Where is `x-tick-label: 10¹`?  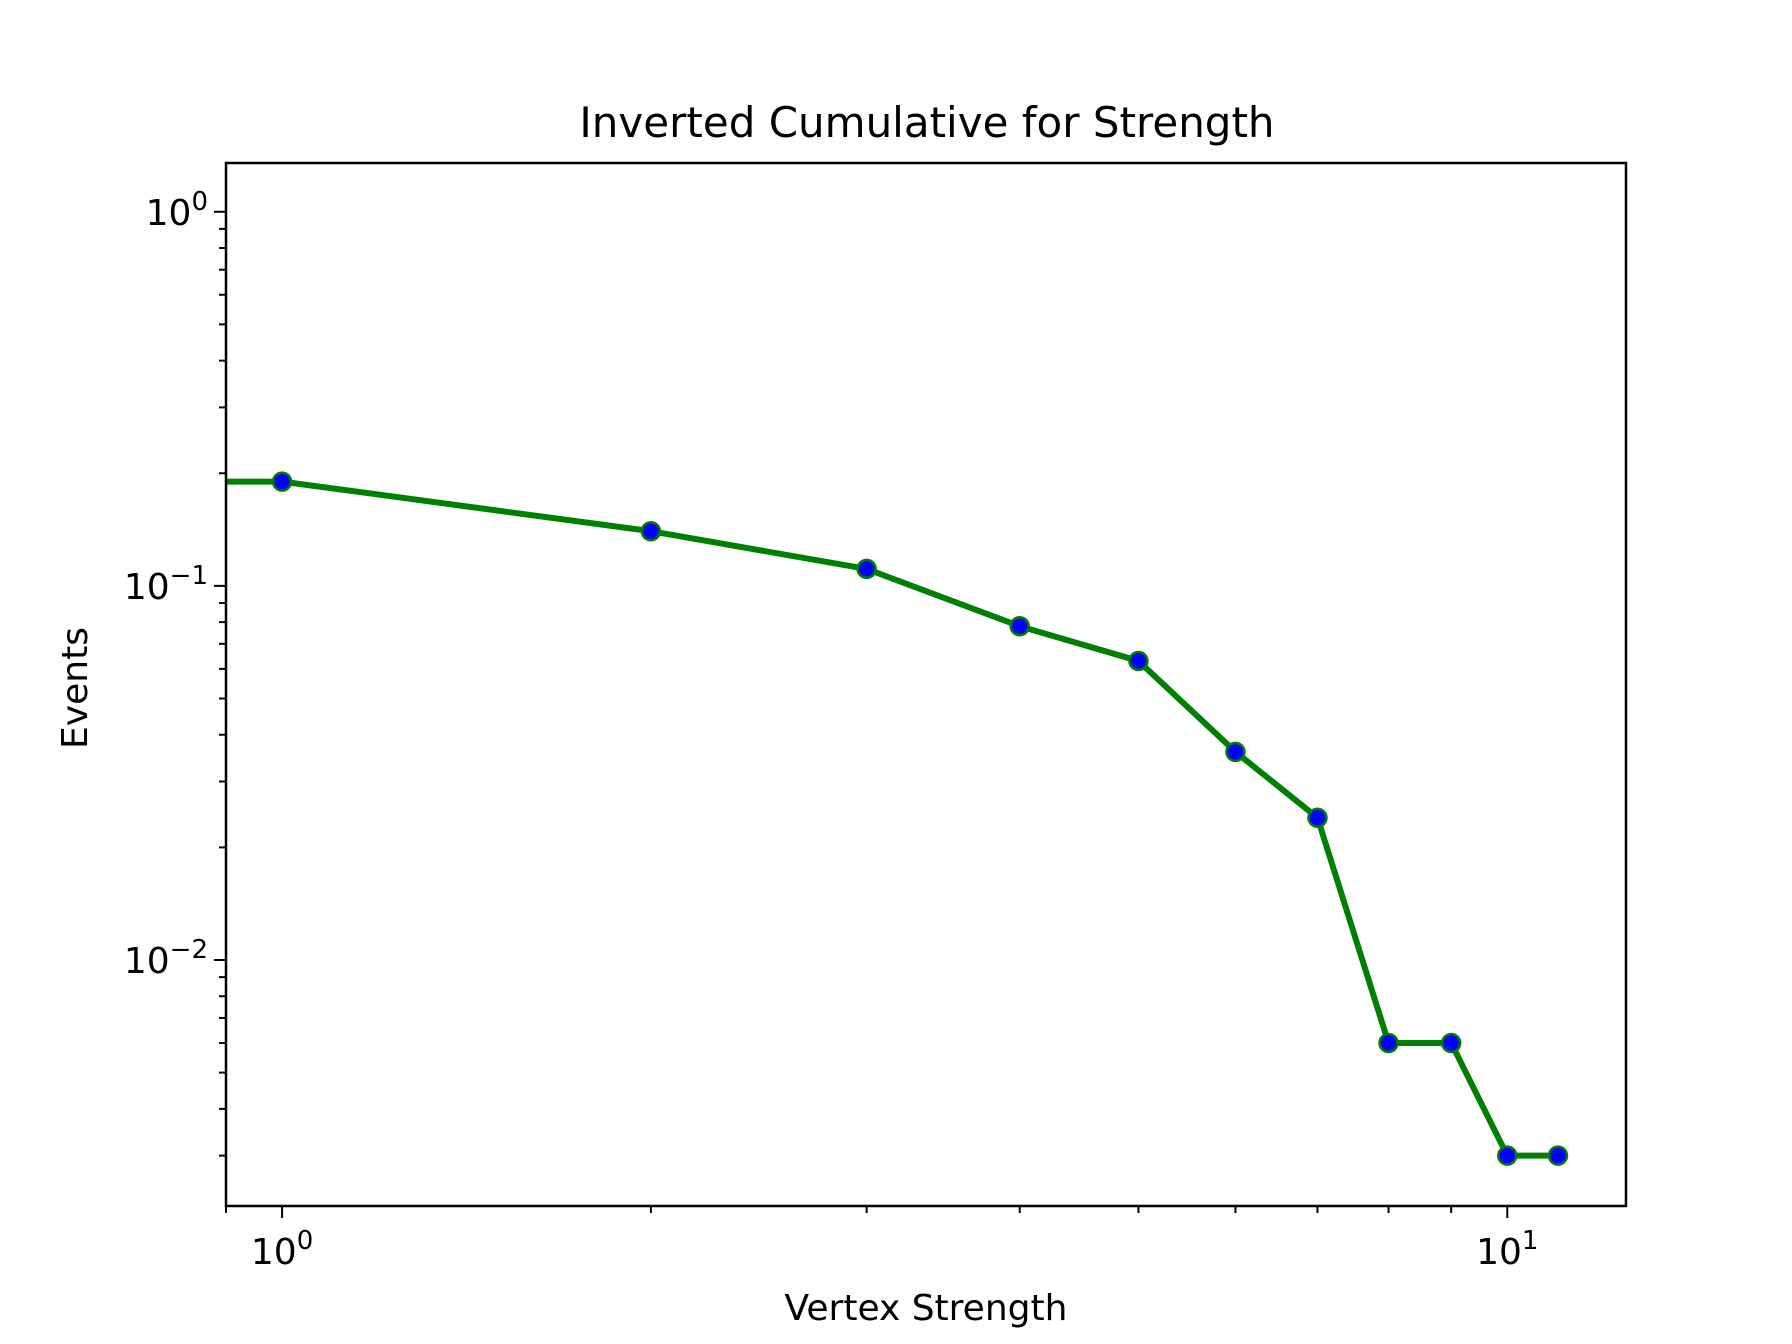 x-tick-label: 10¹ is located at coordinates (1507, 1249).